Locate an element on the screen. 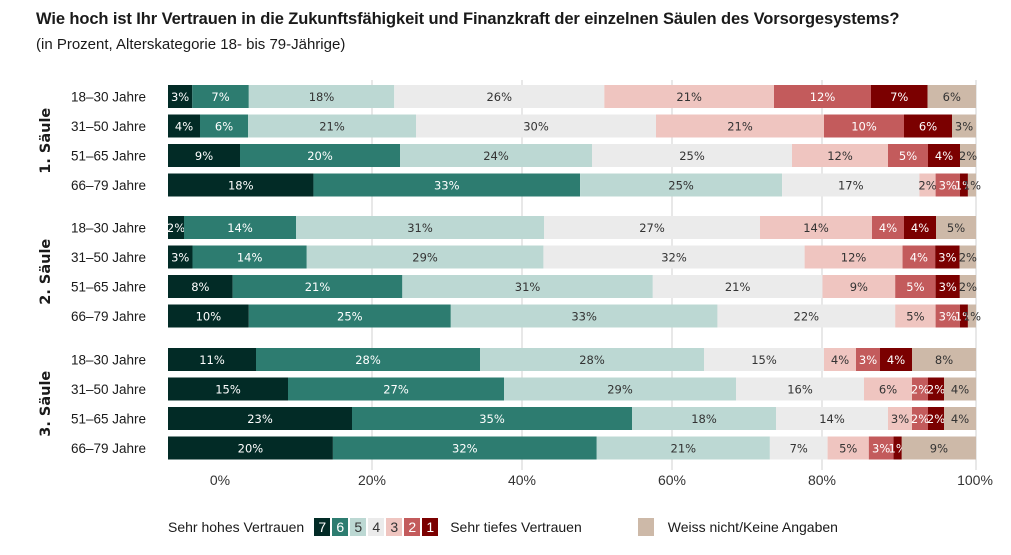  bar-row: 51–65 Jahre 23% 35% 18% 14% 3% 2%2% 4% is located at coordinates (523, 418).